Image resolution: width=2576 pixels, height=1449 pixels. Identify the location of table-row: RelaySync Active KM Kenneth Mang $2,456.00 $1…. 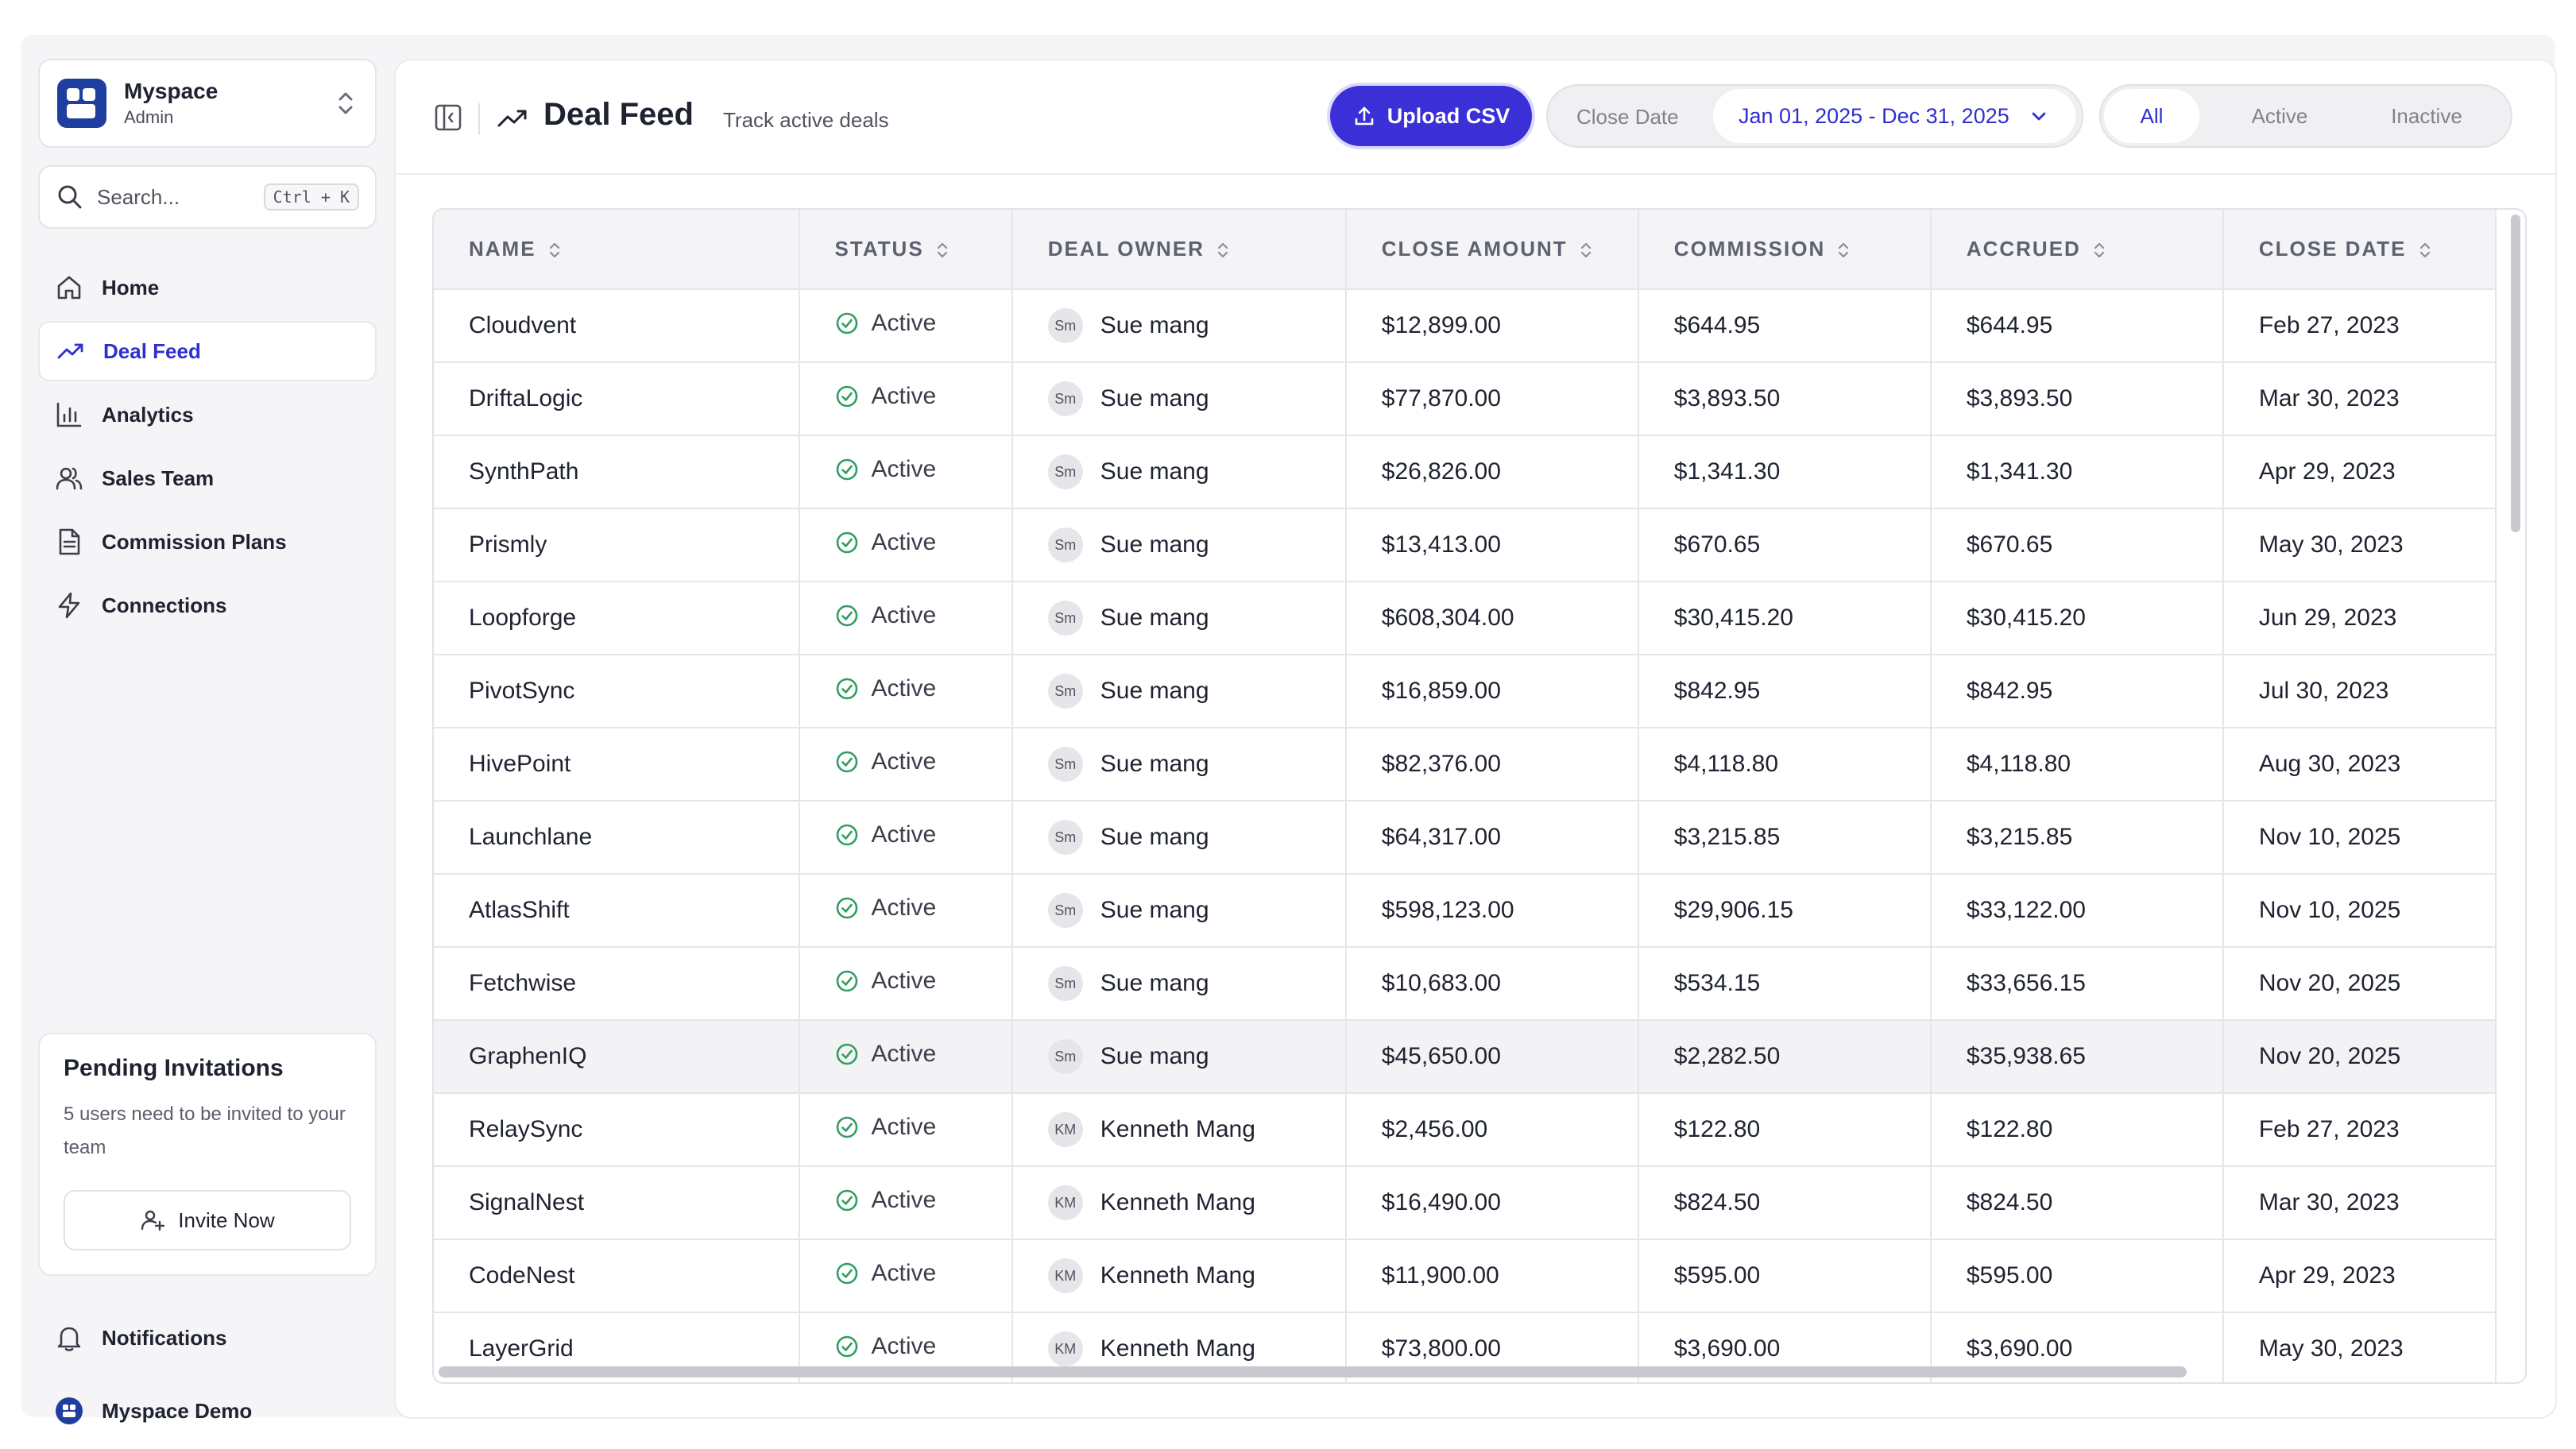
(1465, 1130).